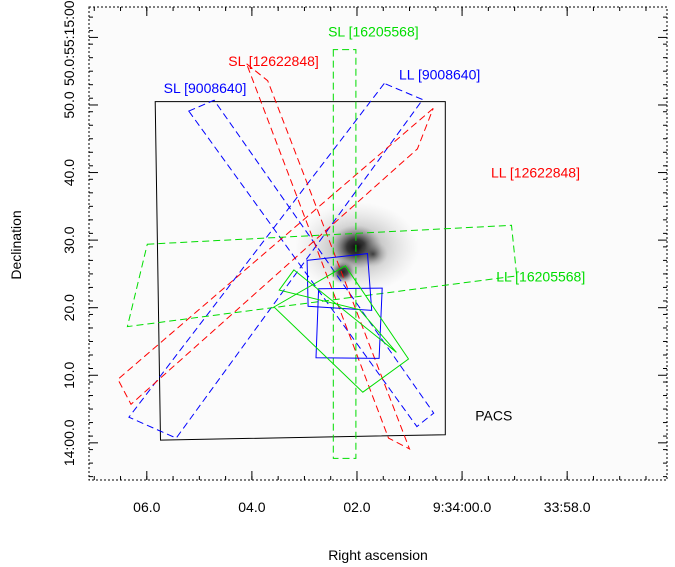 The width and height of the screenshot is (675, 567). Describe the element at coordinates (69, 104) in the screenshot. I see `y-tick-label: 50.0` at that location.